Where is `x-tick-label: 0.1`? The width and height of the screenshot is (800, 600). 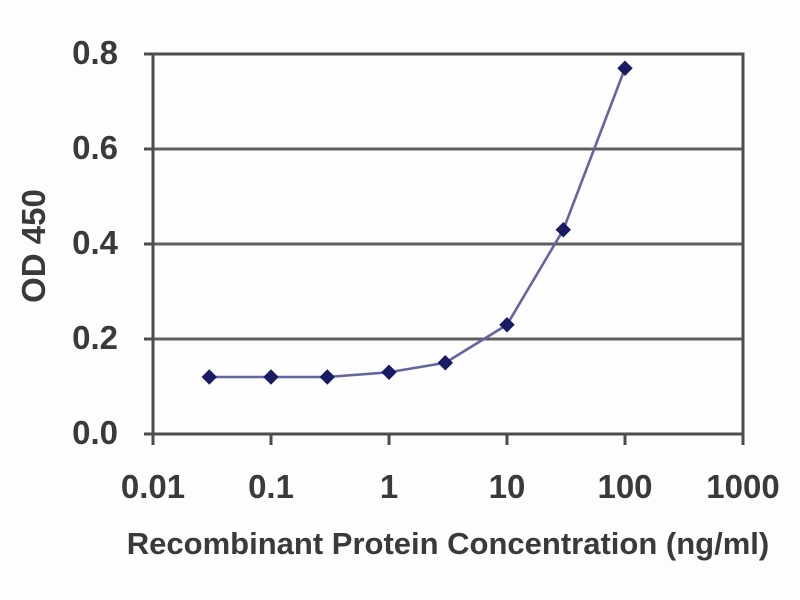
x-tick-label: 0.1 is located at coordinates (271, 486).